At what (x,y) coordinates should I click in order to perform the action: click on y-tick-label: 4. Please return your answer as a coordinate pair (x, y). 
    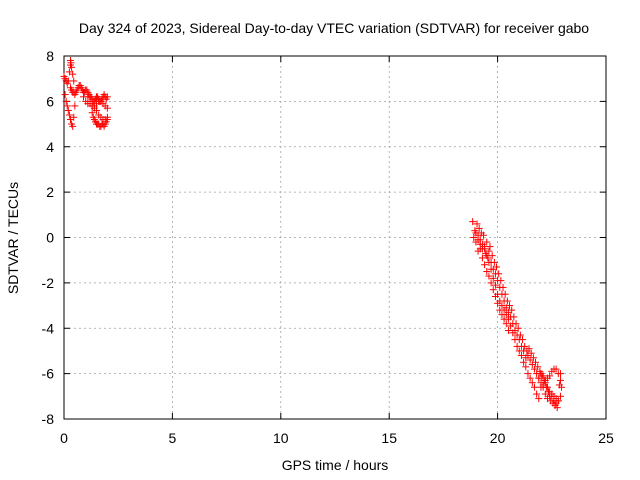
    Looking at the image, I should click on (50, 147).